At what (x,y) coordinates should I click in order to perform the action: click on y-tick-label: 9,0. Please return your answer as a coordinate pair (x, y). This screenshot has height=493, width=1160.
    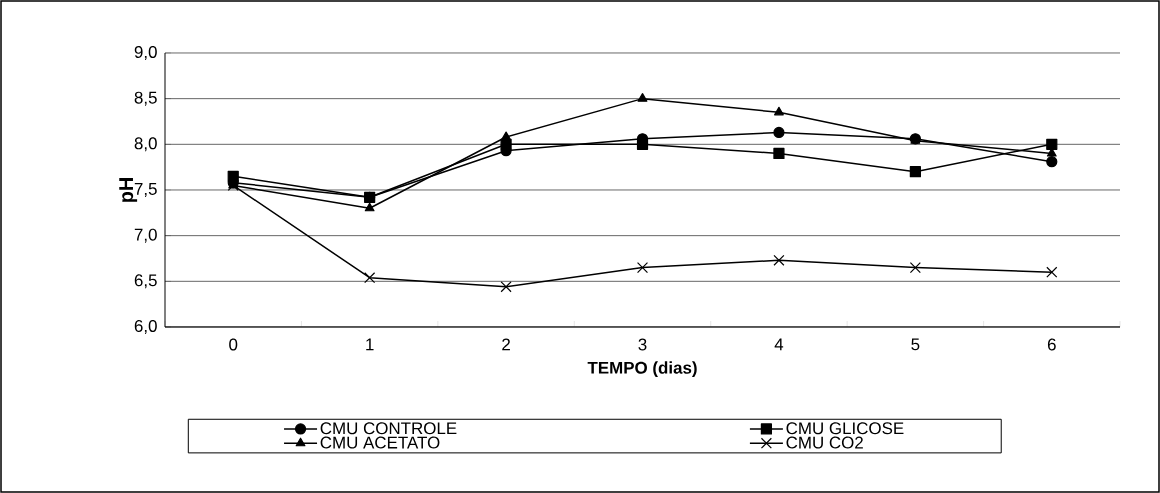
    Looking at the image, I should click on (145, 52).